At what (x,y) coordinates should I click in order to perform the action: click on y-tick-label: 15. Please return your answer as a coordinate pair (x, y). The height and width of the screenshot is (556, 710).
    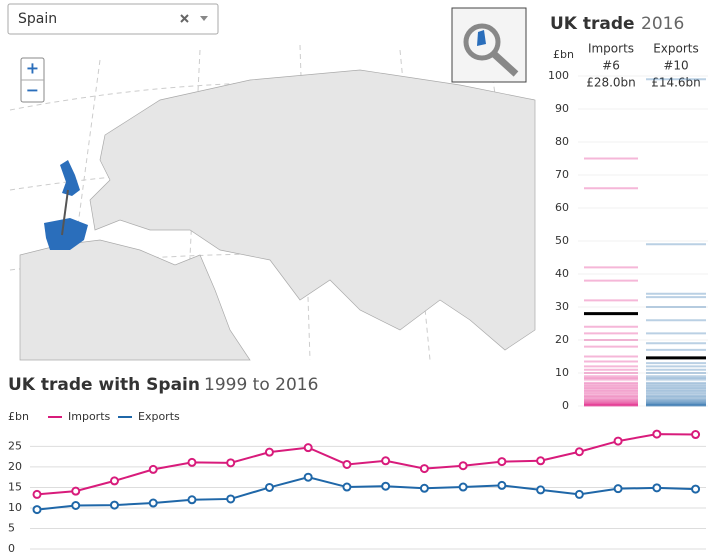
    Looking at the image, I should click on (15, 486).